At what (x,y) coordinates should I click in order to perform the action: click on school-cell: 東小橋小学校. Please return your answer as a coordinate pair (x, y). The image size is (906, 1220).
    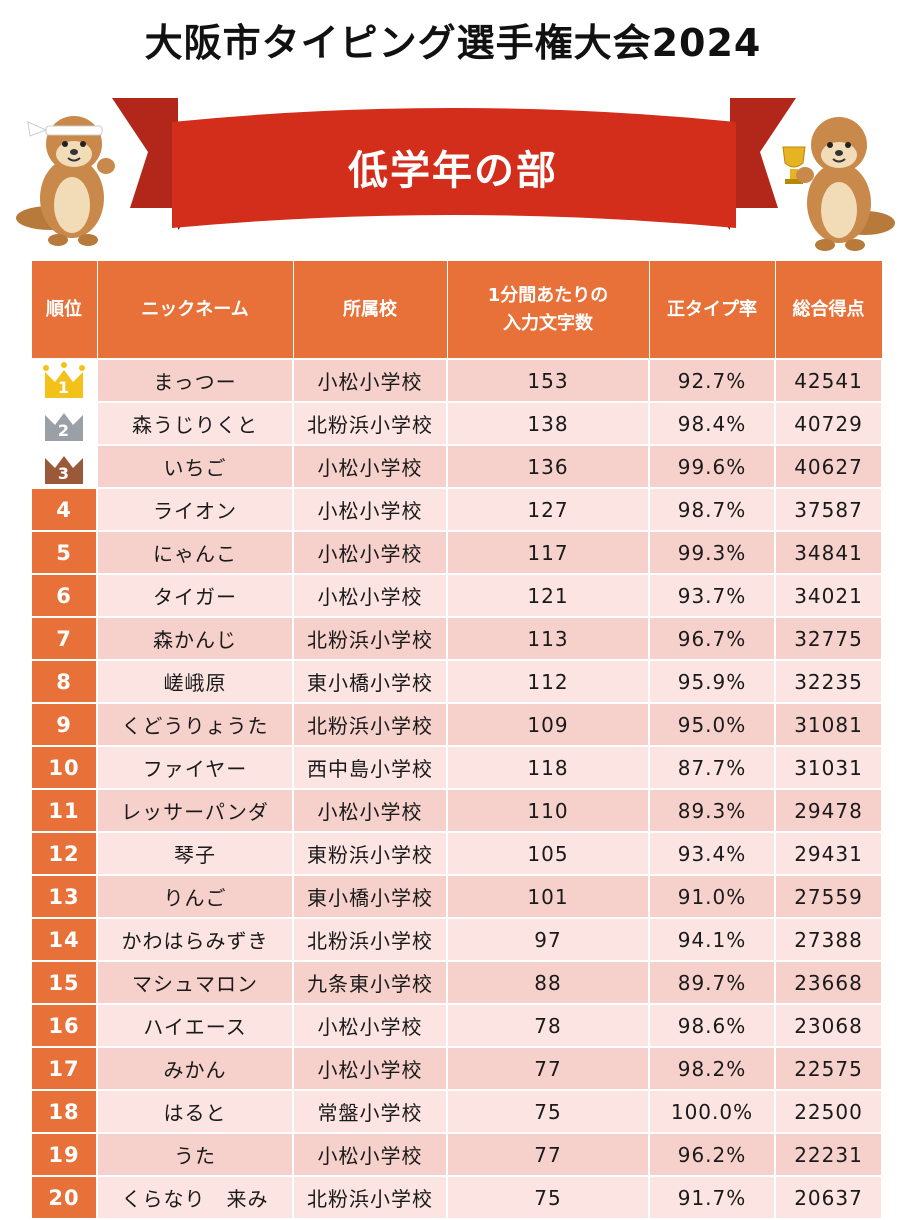
    Looking at the image, I should click on (370, 896).